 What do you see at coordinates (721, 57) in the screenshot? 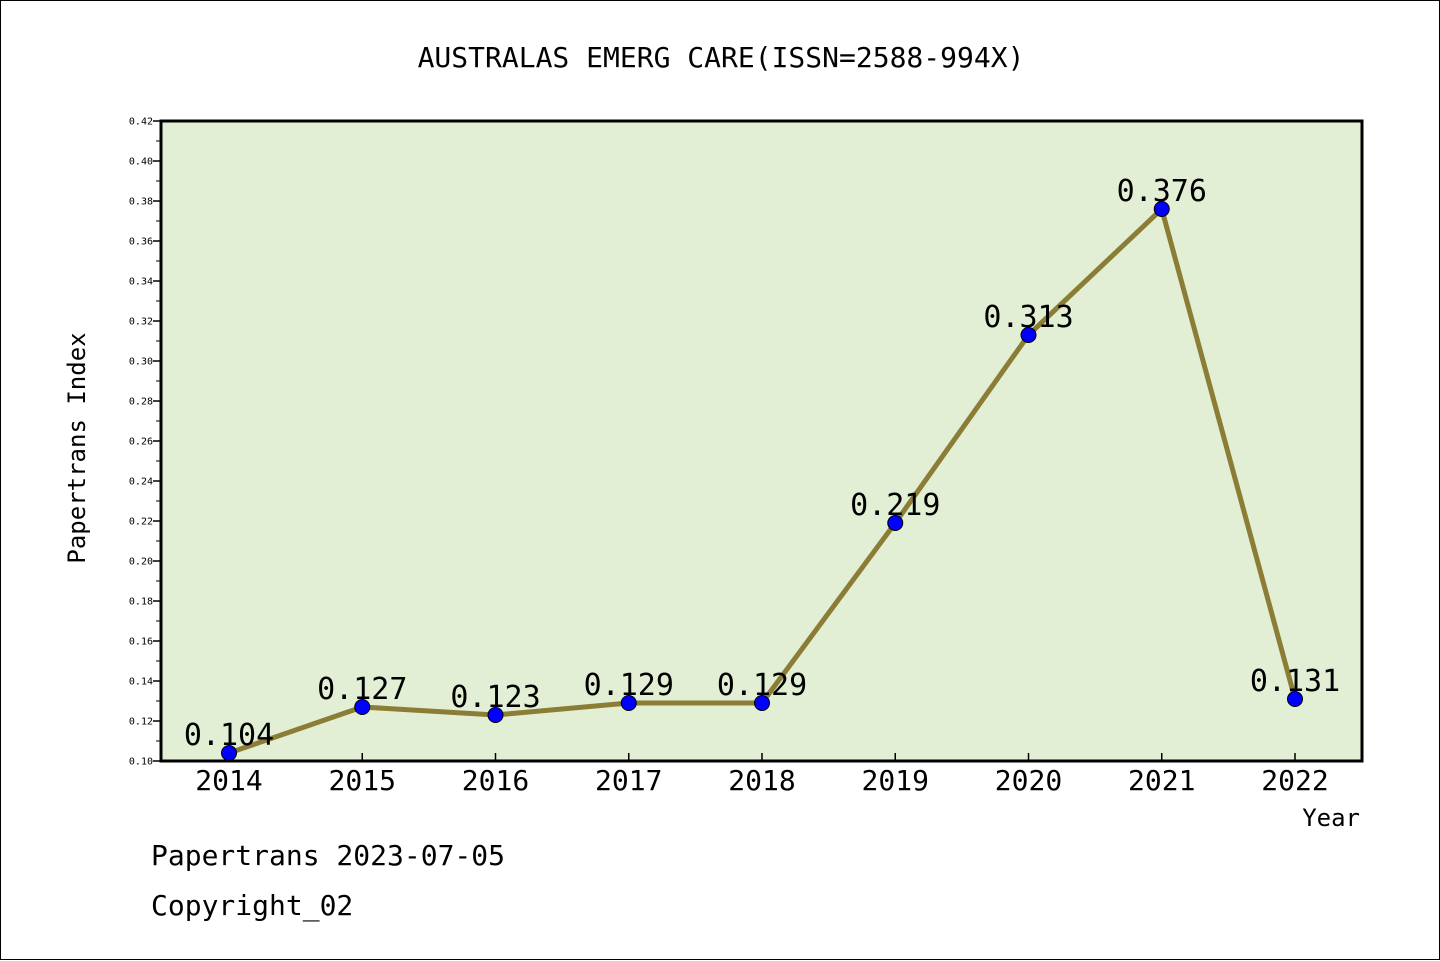
I see `chart-title: AUSTRALAS EMERG CARE(ISSN=2588-994X)` at bounding box center [721, 57].